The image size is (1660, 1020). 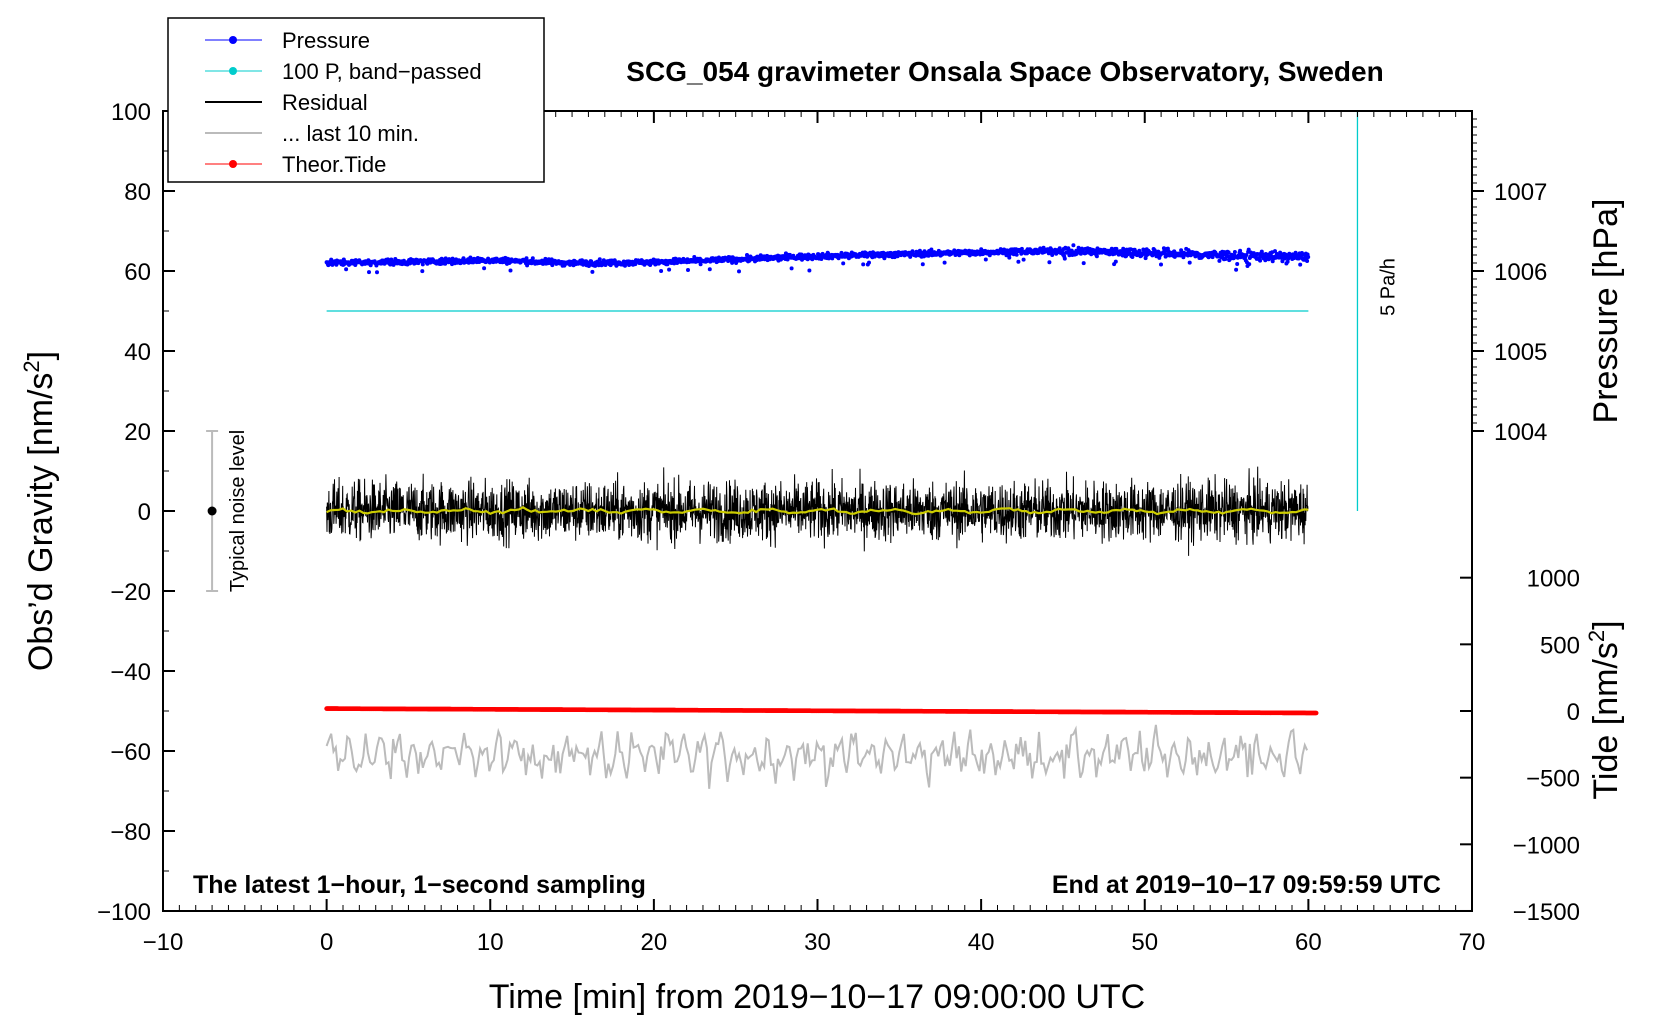 What do you see at coordinates (334, 164) in the screenshot?
I see `legend-label: Theor.Tide` at bounding box center [334, 164].